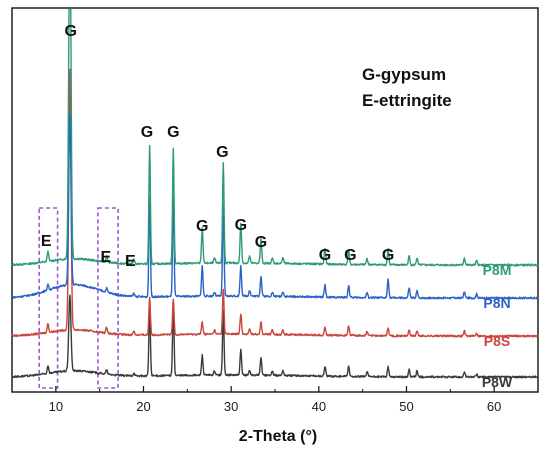 The image size is (550, 457). I want to click on peak-label-g-5: G, so click(202, 226).